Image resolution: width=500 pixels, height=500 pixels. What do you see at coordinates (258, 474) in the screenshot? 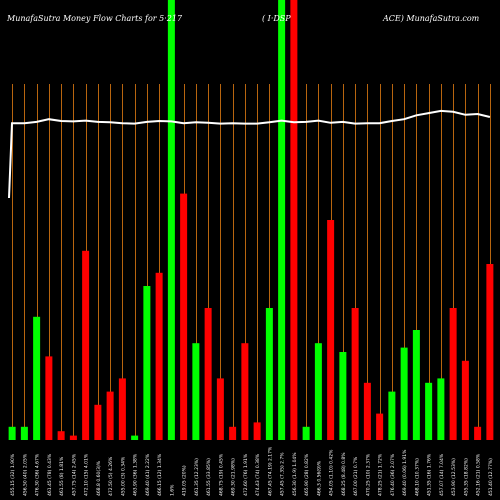
I see `x-tick-label: 474.43 (74) 0.38%` at bounding box center [258, 474].